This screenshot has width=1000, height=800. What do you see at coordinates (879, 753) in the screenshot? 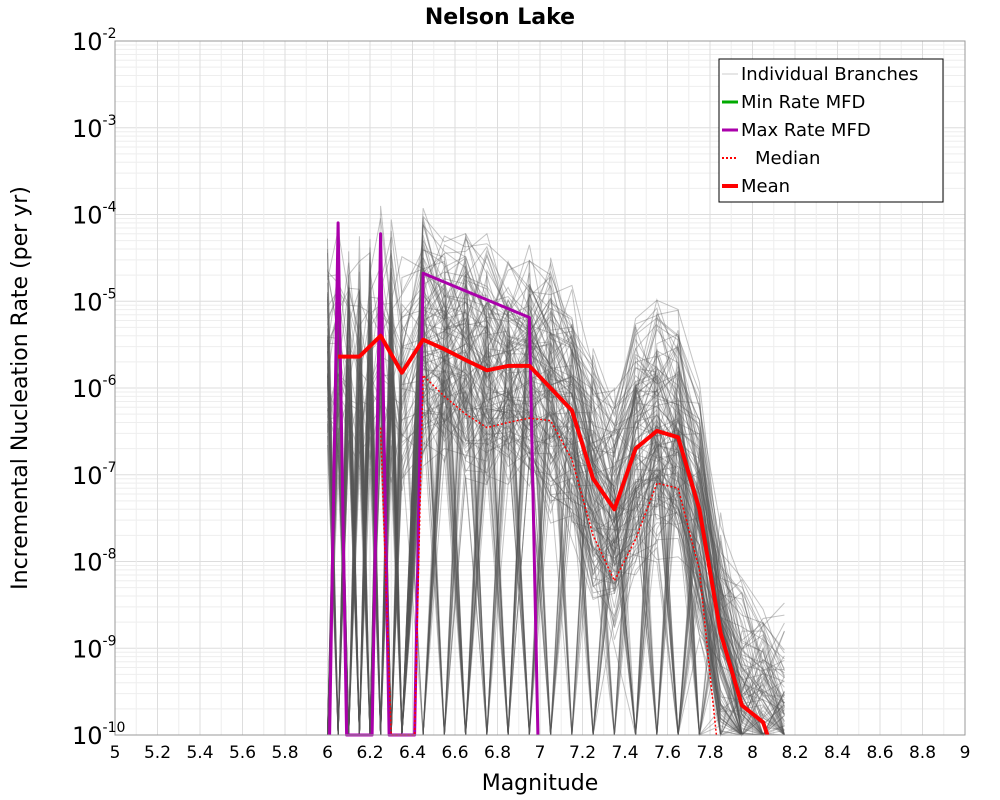
I see `x-tick-label: 8.6` at bounding box center [879, 753].